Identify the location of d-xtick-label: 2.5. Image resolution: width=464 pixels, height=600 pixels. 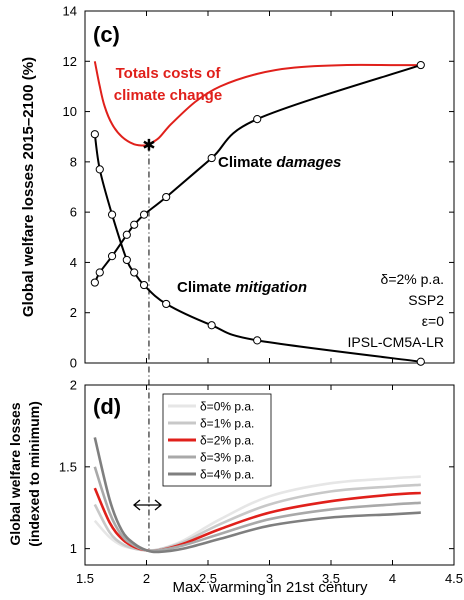
(208, 578).